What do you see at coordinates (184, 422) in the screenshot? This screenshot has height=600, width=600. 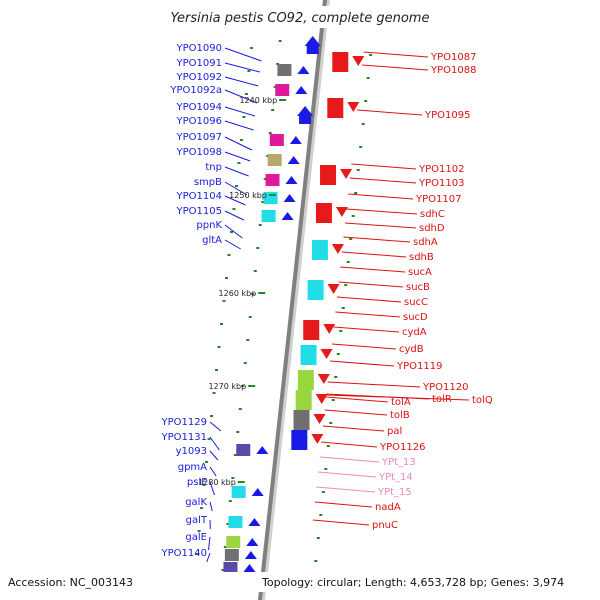 I see `gene-label-ypo1129: YPO1129` at bounding box center [184, 422].